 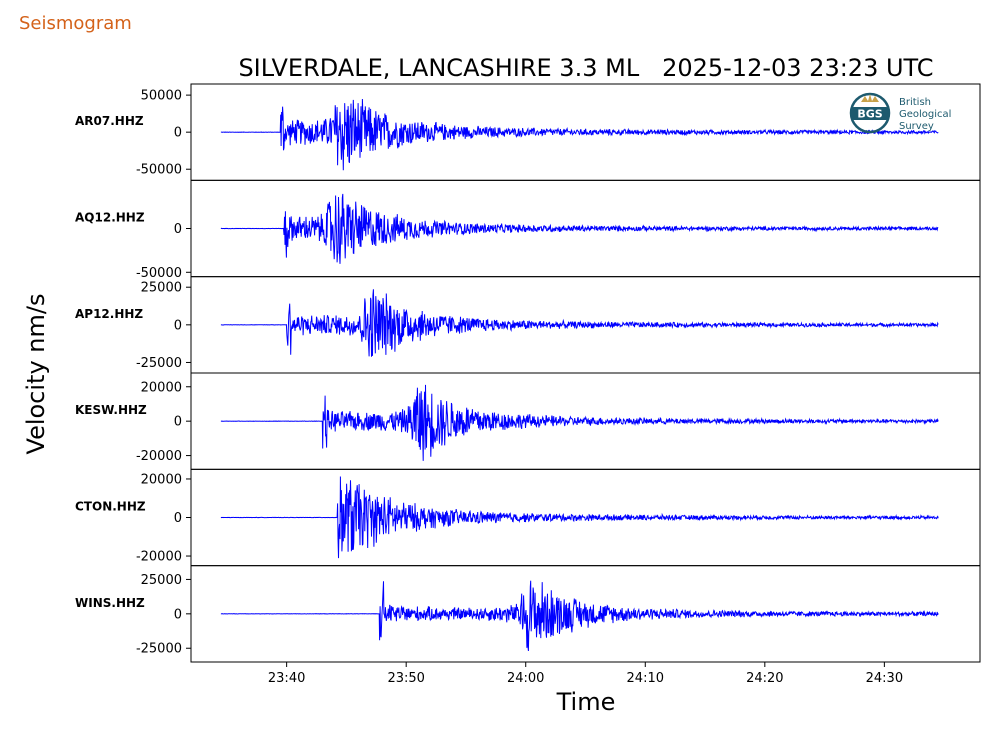 What do you see at coordinates (109, 121) in the screenshot?
I see `station-label: AR07.HHZ` at bounding box center [109, 121].